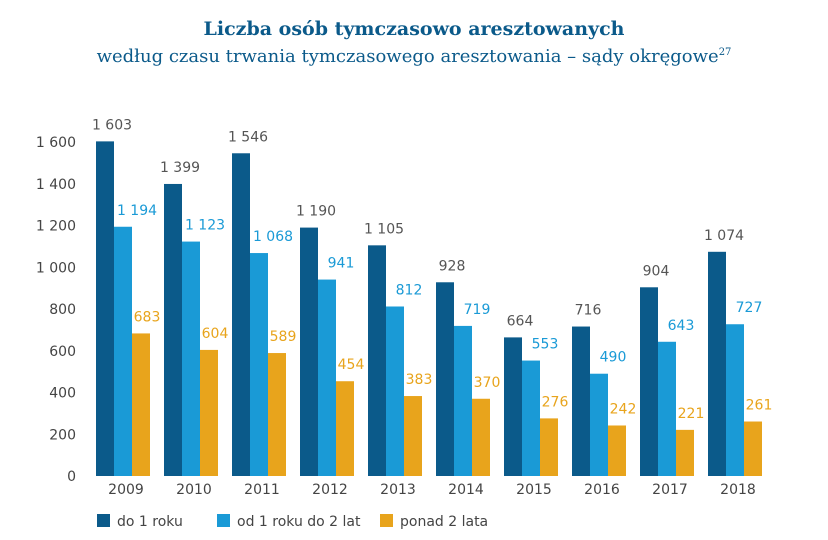  I want to click on legend-label: ponad 2 lata, so click(444, 522).